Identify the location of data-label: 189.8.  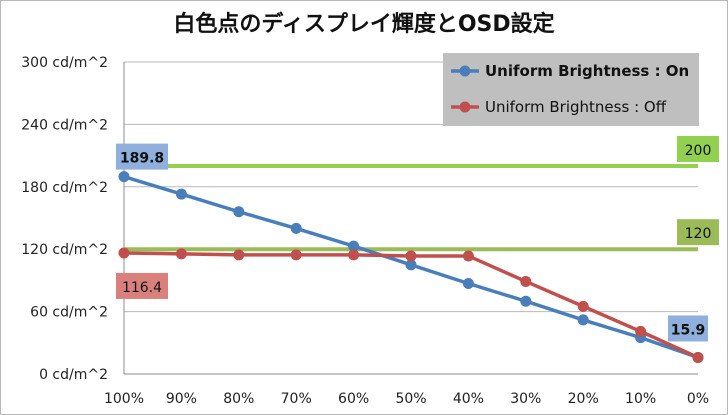
(142, 159).